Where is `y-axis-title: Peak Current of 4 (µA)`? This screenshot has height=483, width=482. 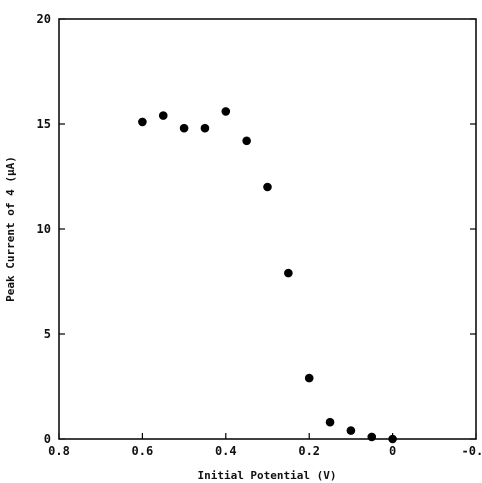
y-axis-title: Peak Current of 4 (µA) is located at coordinates (10, 229).